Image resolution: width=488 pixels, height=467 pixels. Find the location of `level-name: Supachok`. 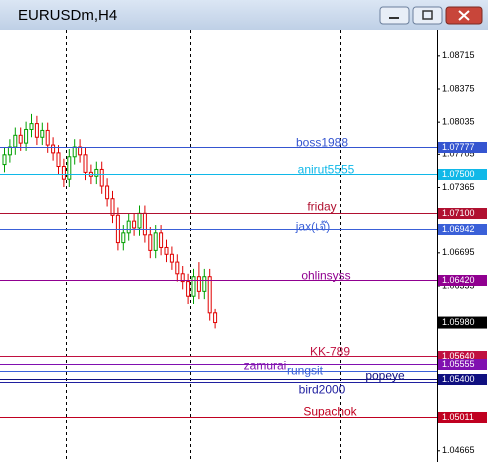

level-name: Supachok is located at coordinates (330, 412).